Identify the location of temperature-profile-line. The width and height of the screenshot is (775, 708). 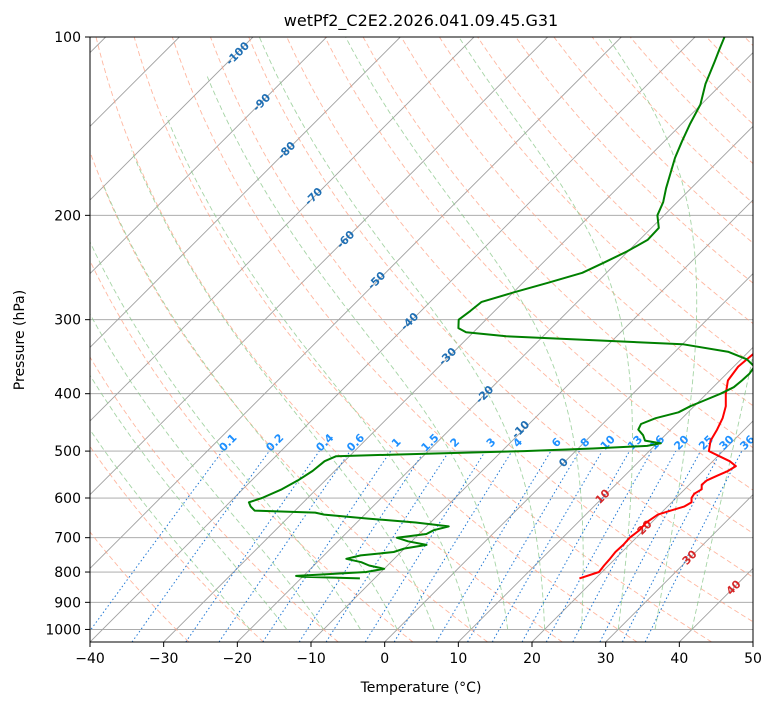
(666, 466).